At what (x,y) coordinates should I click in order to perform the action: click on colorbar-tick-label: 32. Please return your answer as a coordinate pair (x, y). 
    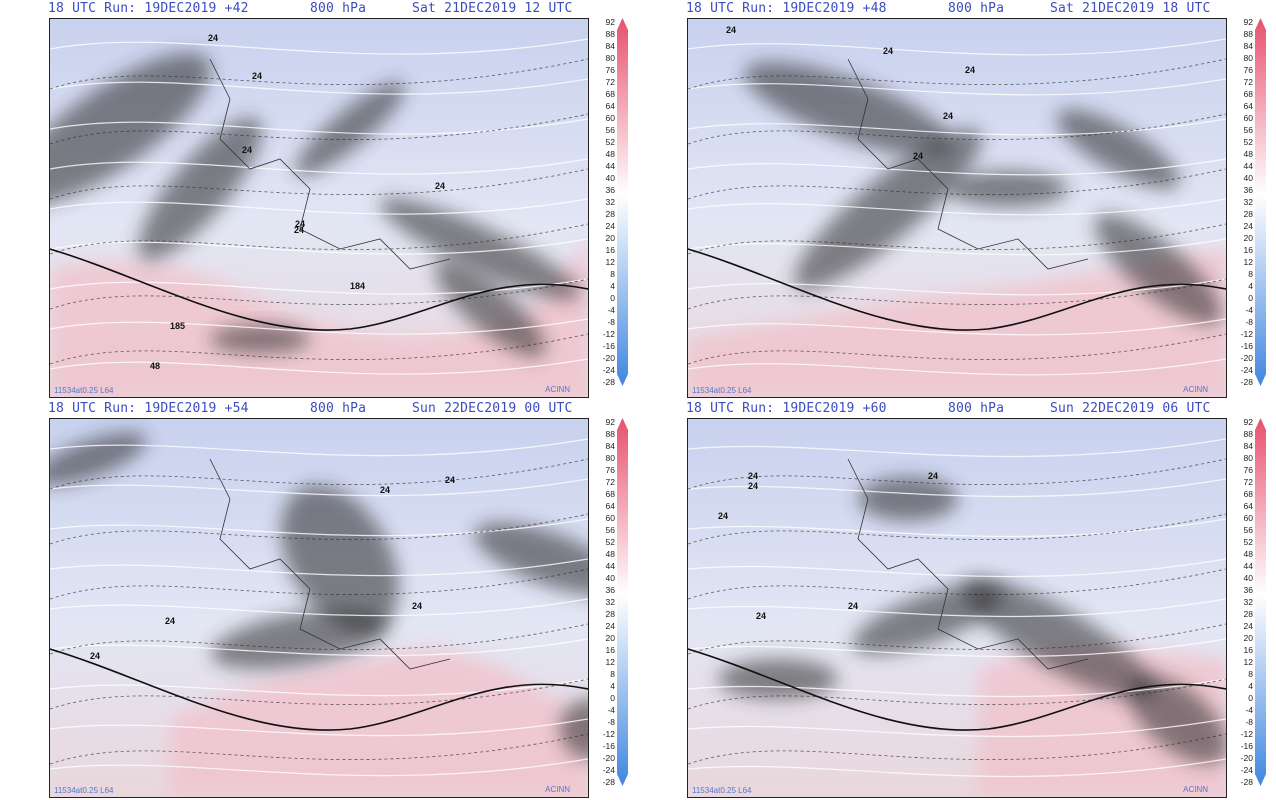
    Looking at the image, I should click on (610, 202).